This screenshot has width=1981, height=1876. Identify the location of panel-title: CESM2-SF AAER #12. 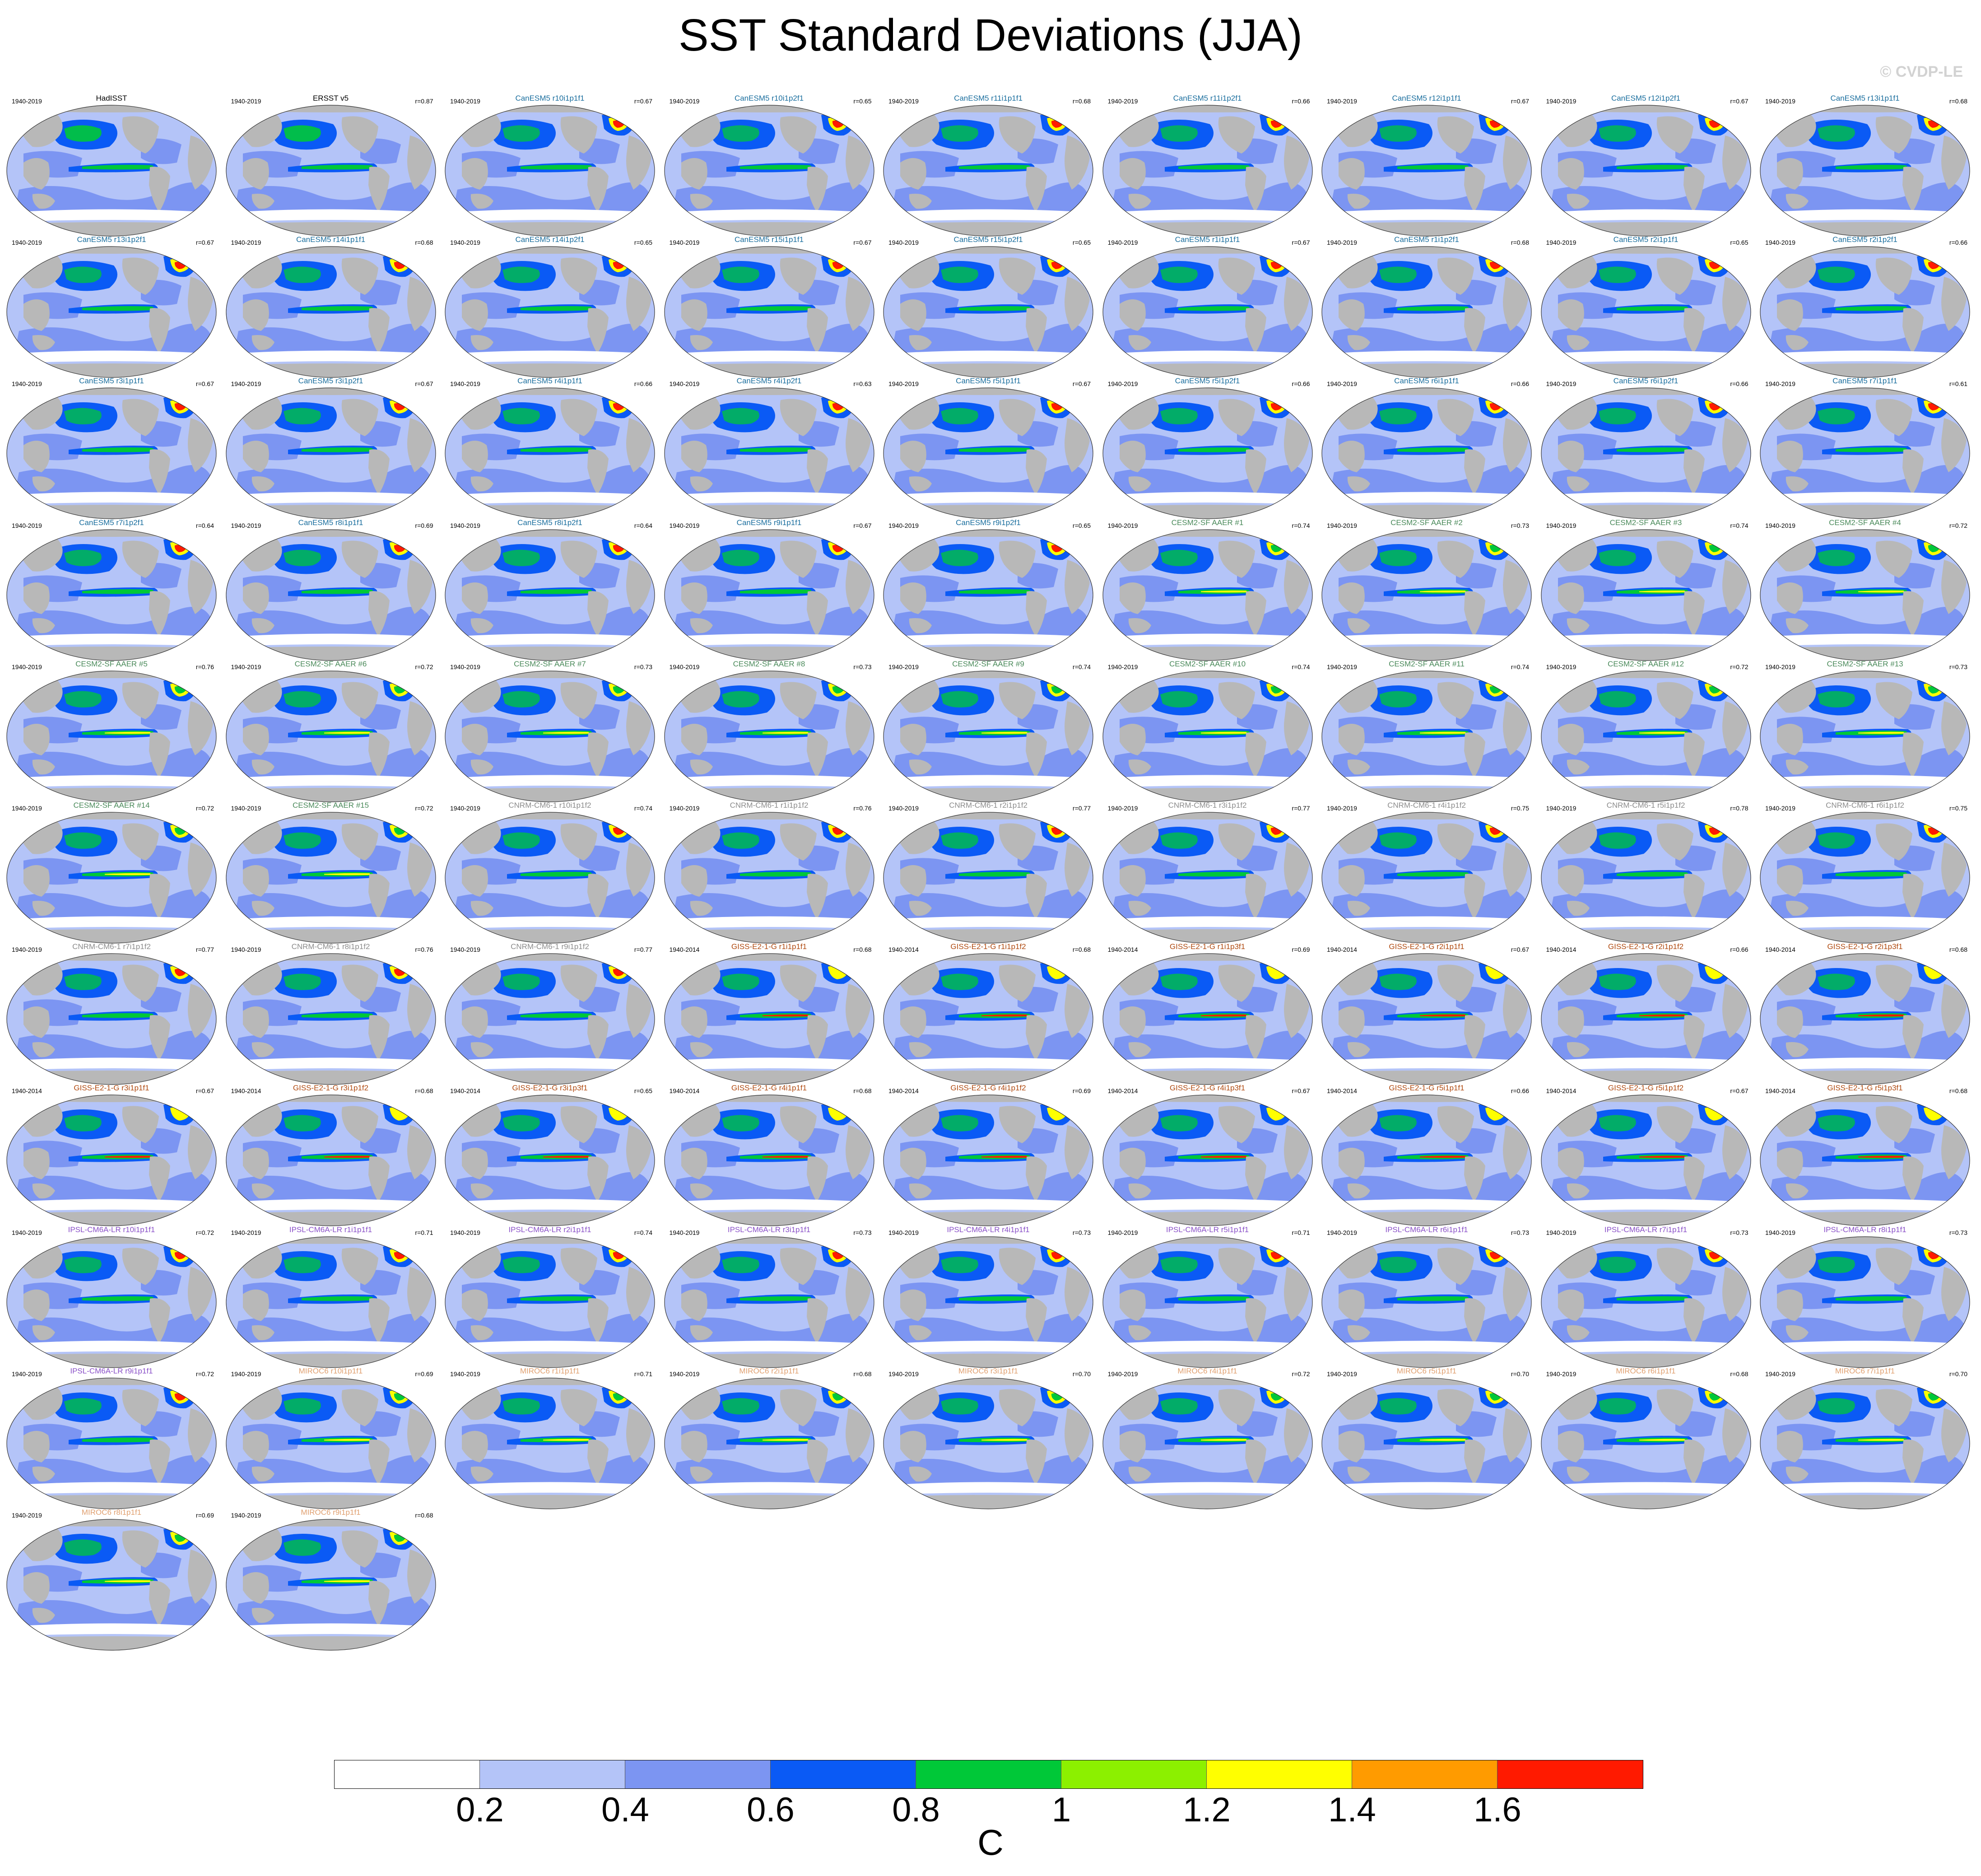
(1645, 663).